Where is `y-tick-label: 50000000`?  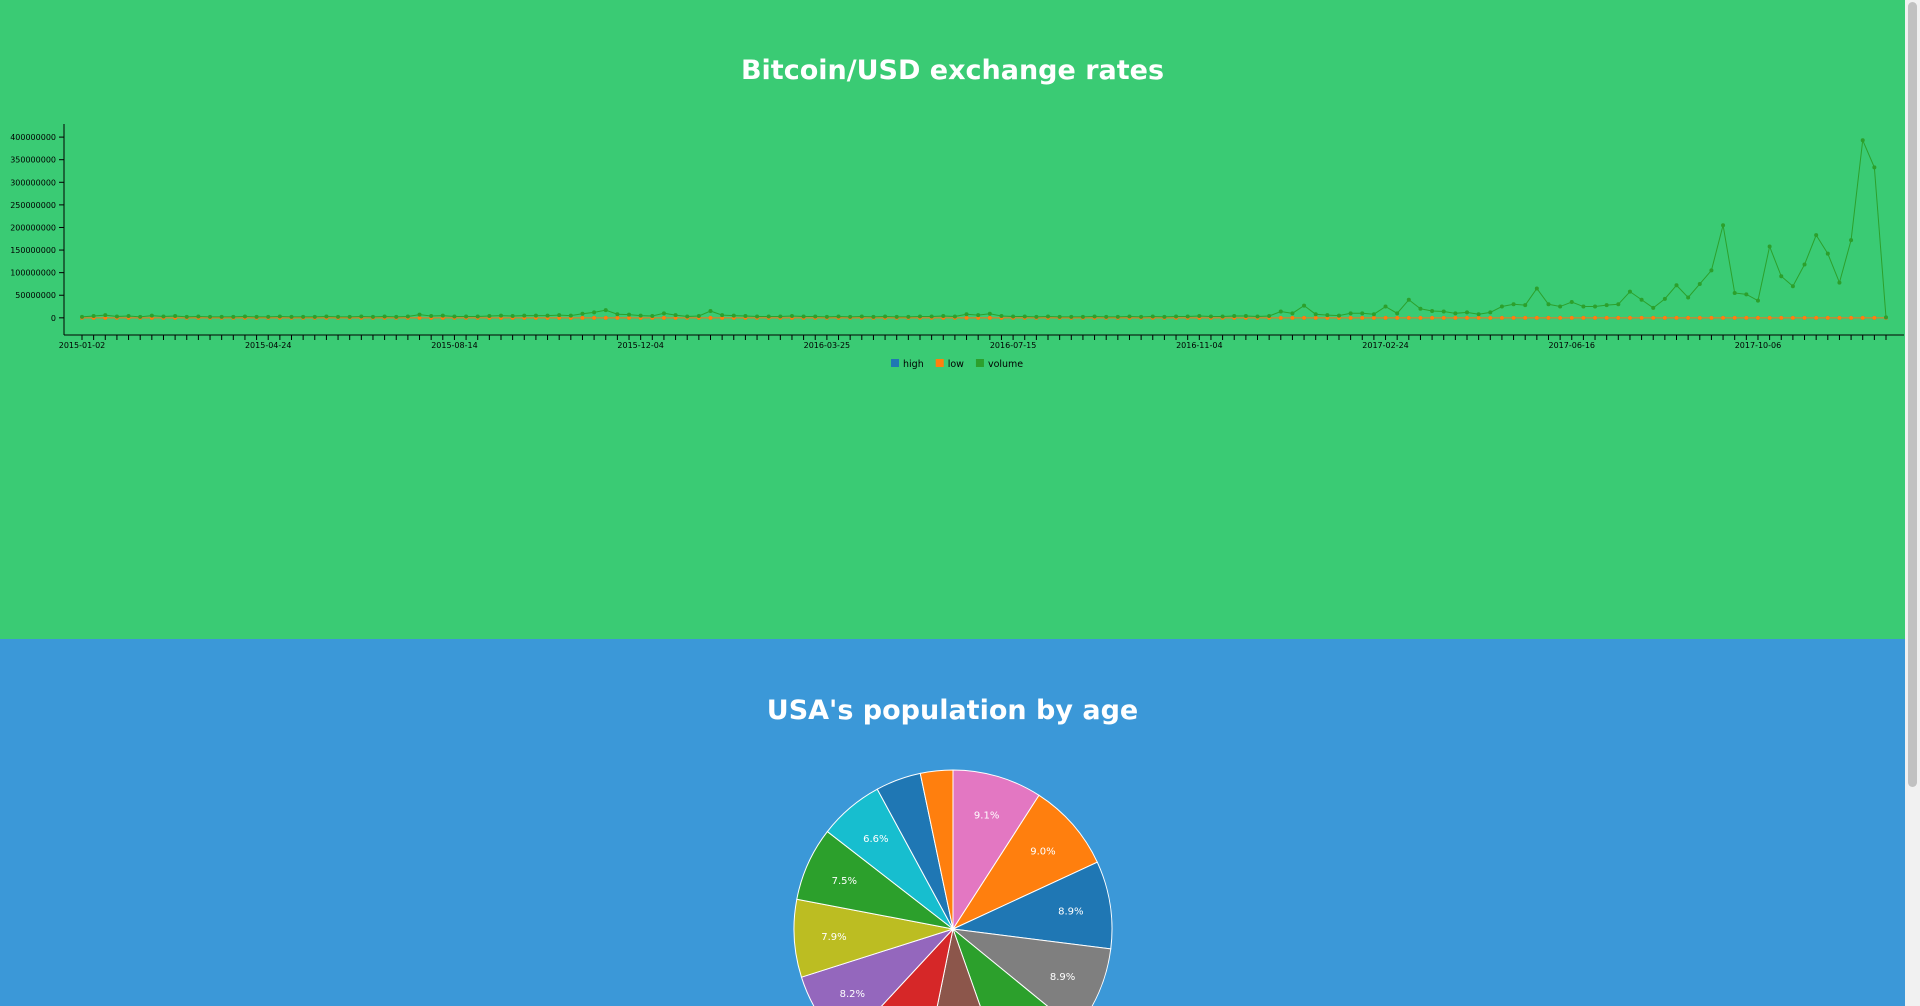 y-tick-label: 50000000 is located at coordinates (35, 295).